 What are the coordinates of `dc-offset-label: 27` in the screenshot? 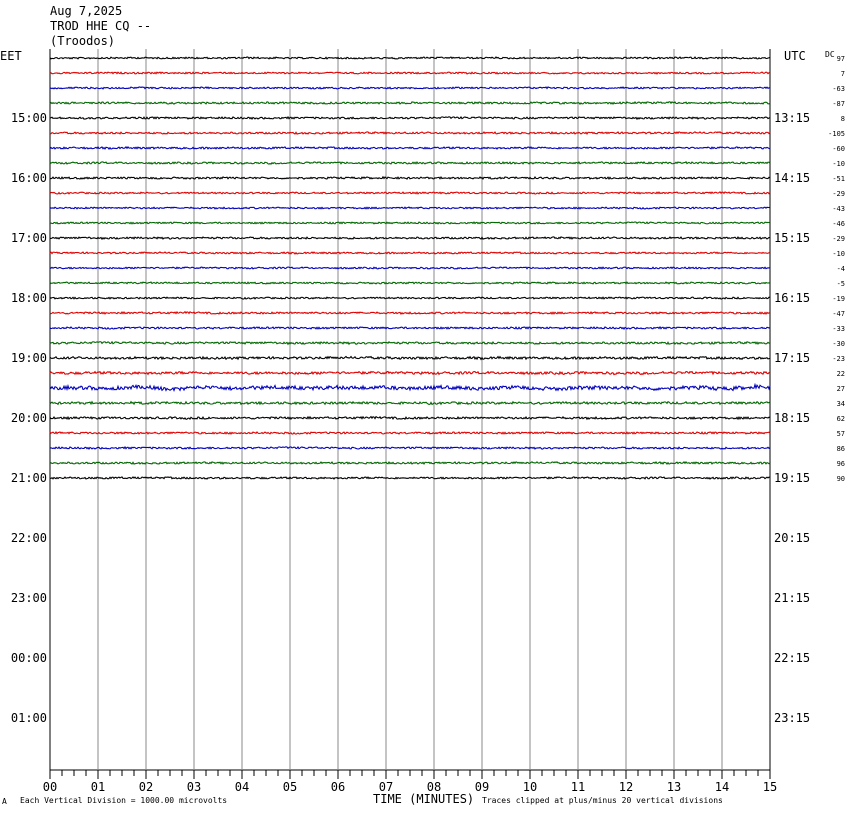 It's located at (841, 389).